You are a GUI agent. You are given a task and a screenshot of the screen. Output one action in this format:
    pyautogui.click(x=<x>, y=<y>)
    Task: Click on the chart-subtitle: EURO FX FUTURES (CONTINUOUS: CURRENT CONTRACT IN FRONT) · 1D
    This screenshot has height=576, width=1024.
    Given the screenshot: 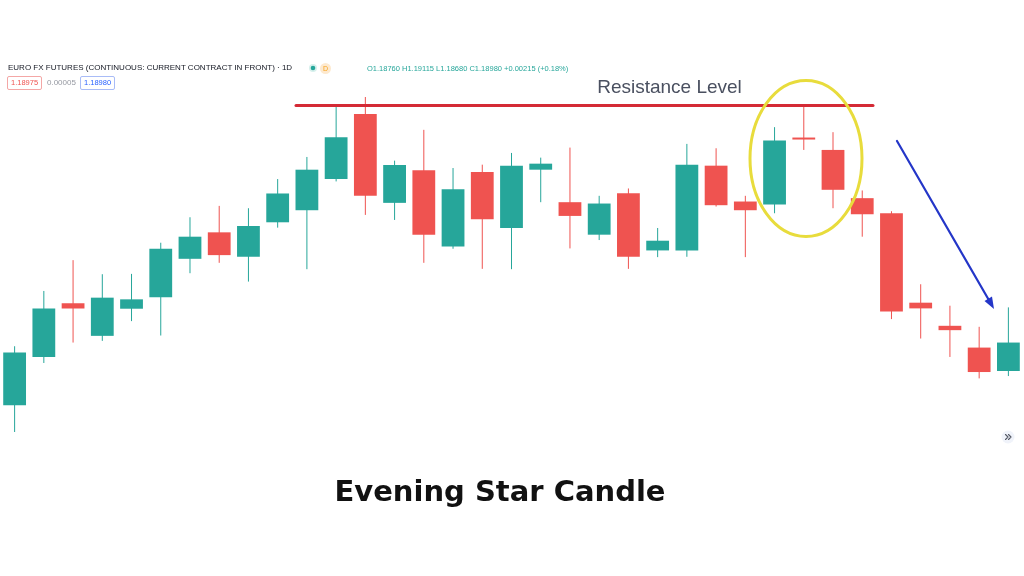 What is the action you would take?
    pyautogui.click(x=150, y=67)
    